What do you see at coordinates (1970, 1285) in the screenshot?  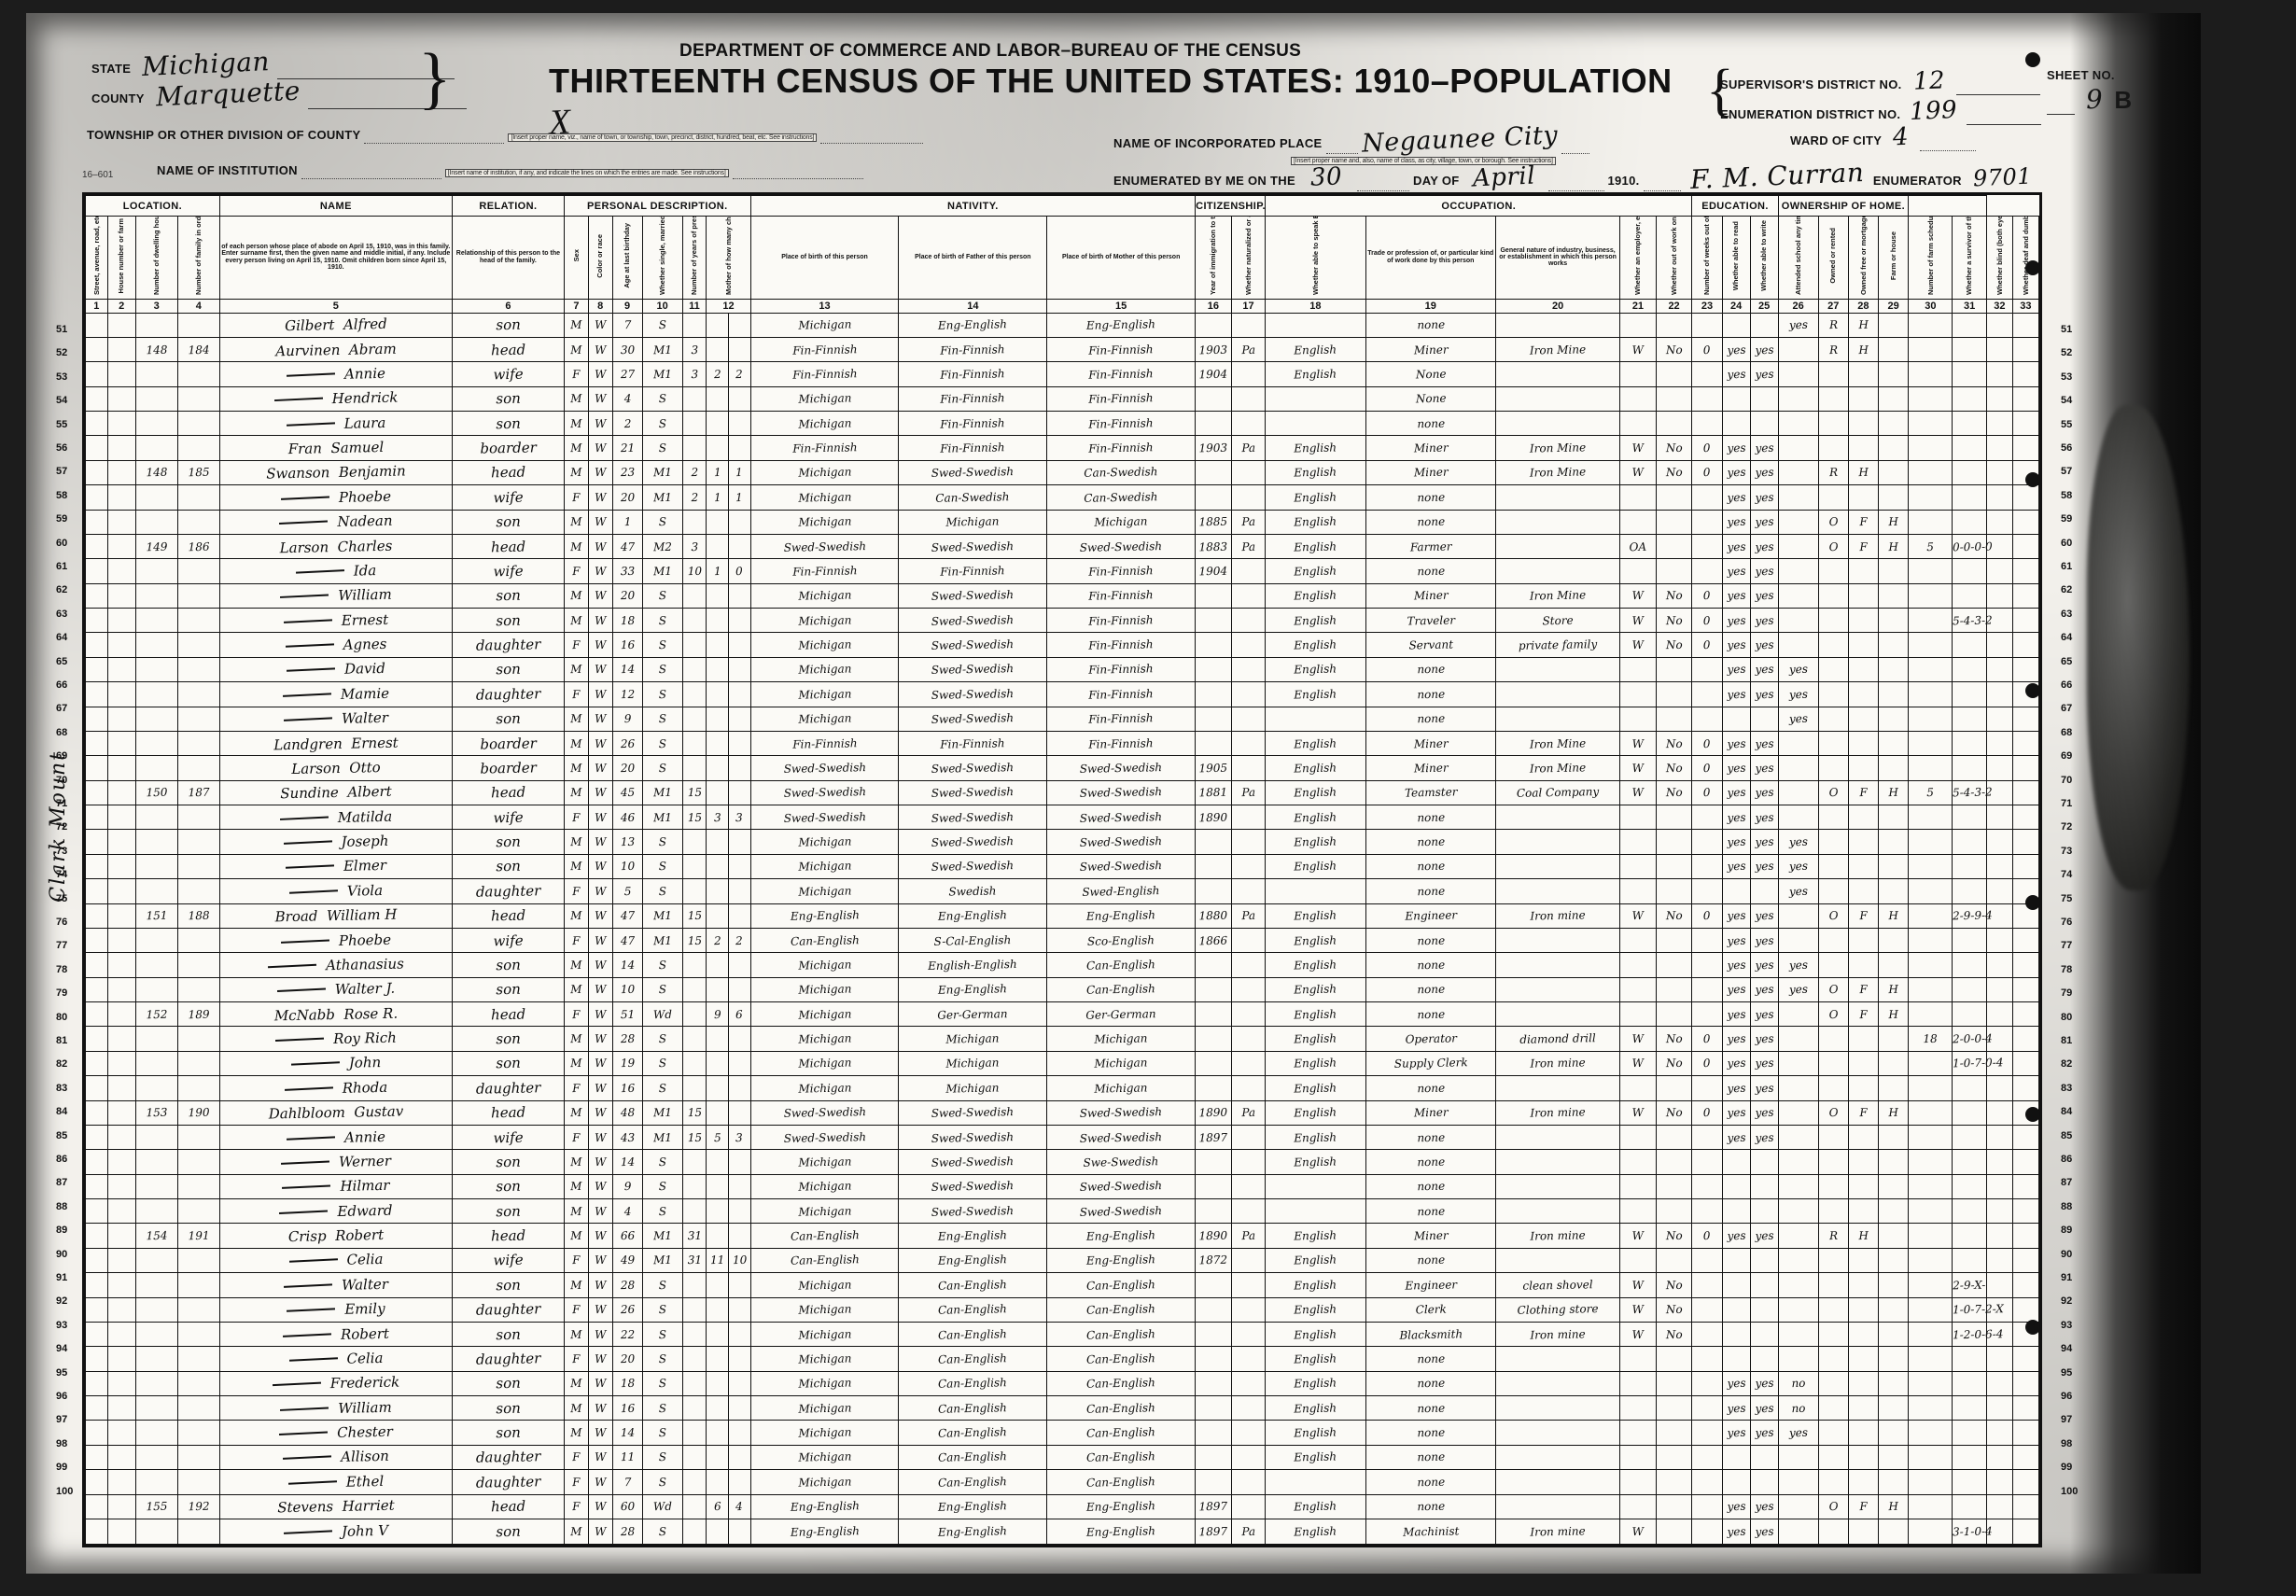 I see `war-survivor-cell: 2-9-X-` at bounding box center [1970, 1285].